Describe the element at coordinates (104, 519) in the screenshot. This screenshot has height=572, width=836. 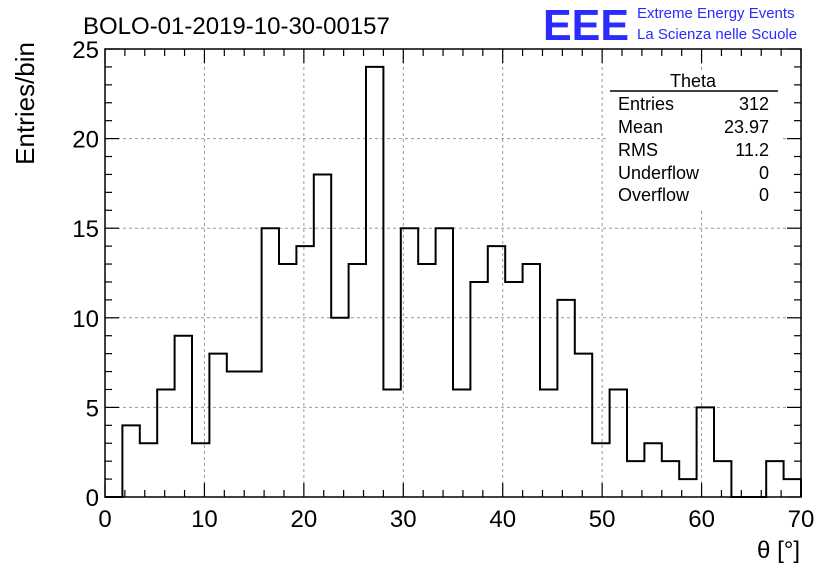
I see `x-tick-label: 0` at that location.